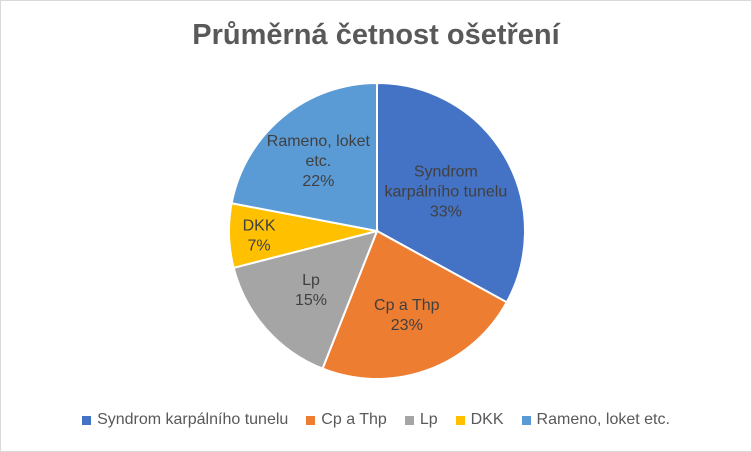  I want to click on legend-item-1: Syndrom karpálního tunelu, so click(185, 420).